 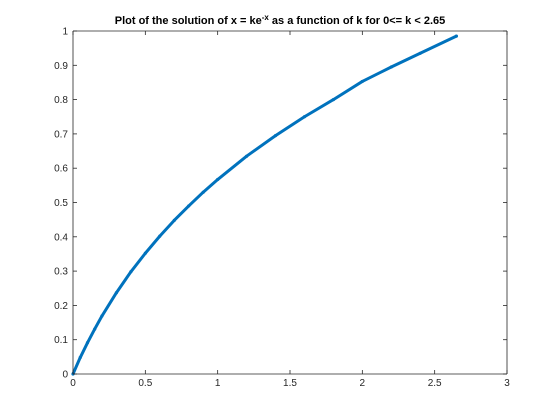 What do you see at coordinates (61, 237) in the screenshot?
I see `y-tick-label: 0.4` at bounding box center [61, 237].